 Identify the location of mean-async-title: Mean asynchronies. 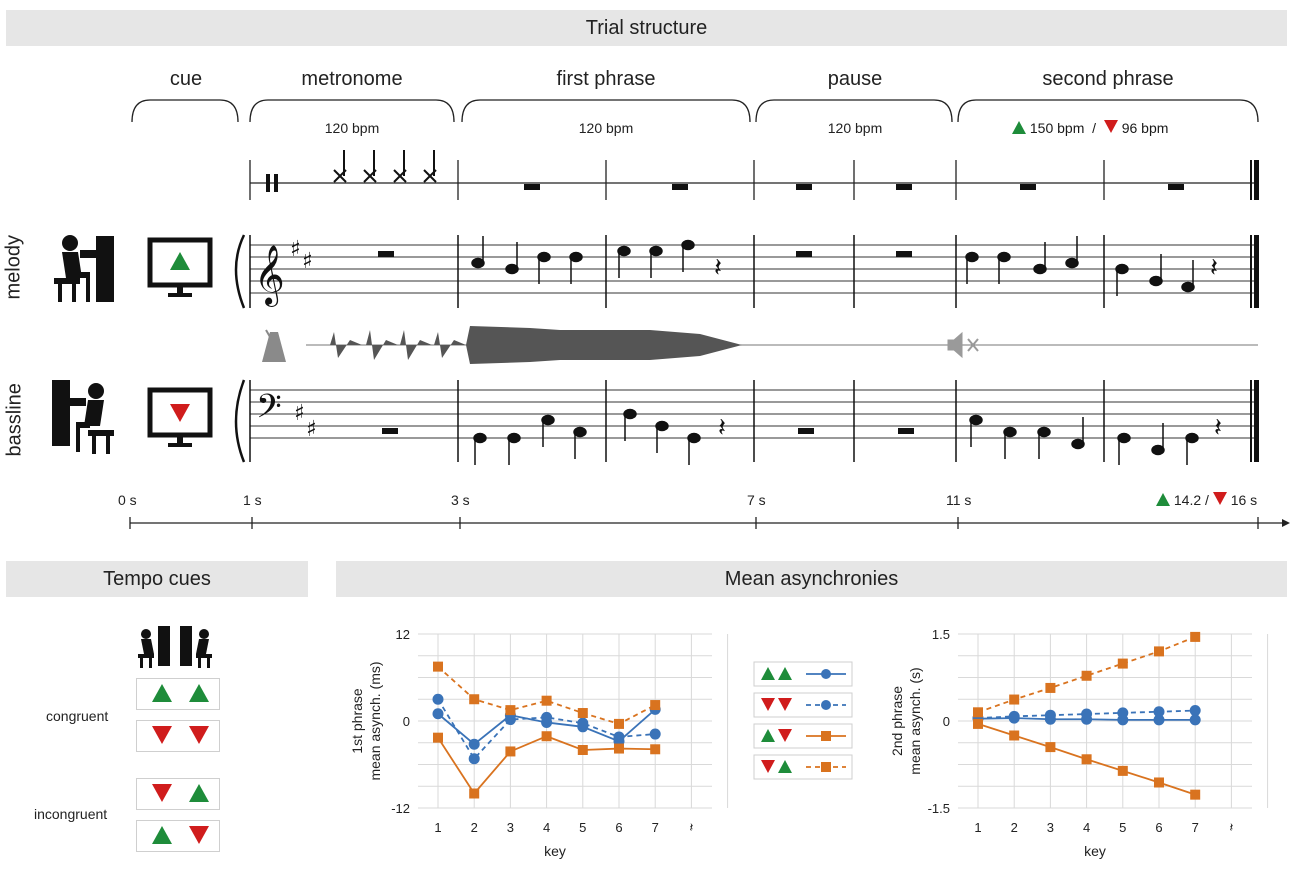
(811, 578).